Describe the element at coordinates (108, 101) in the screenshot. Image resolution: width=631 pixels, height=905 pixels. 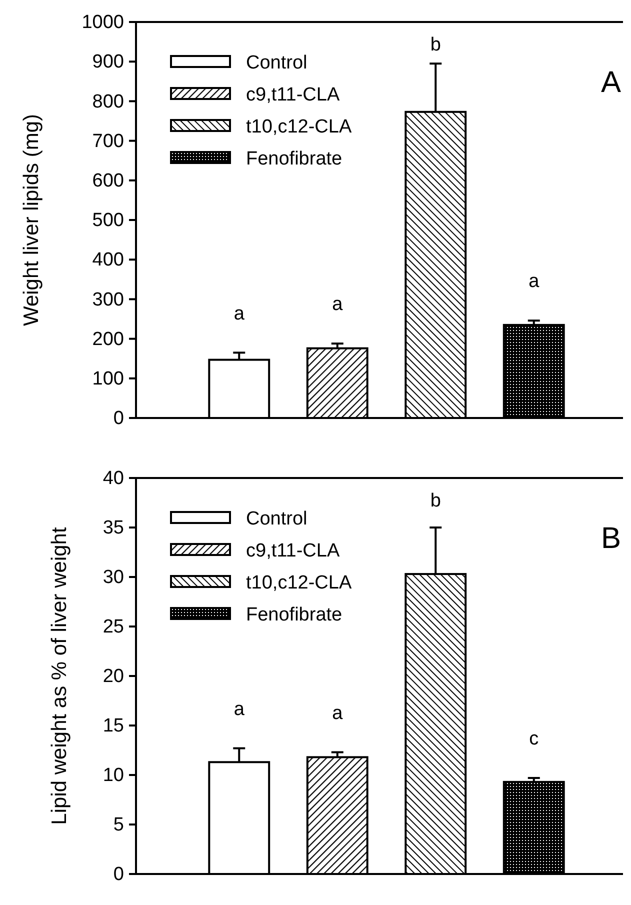
I see `y-tick-label: 800` at that location.